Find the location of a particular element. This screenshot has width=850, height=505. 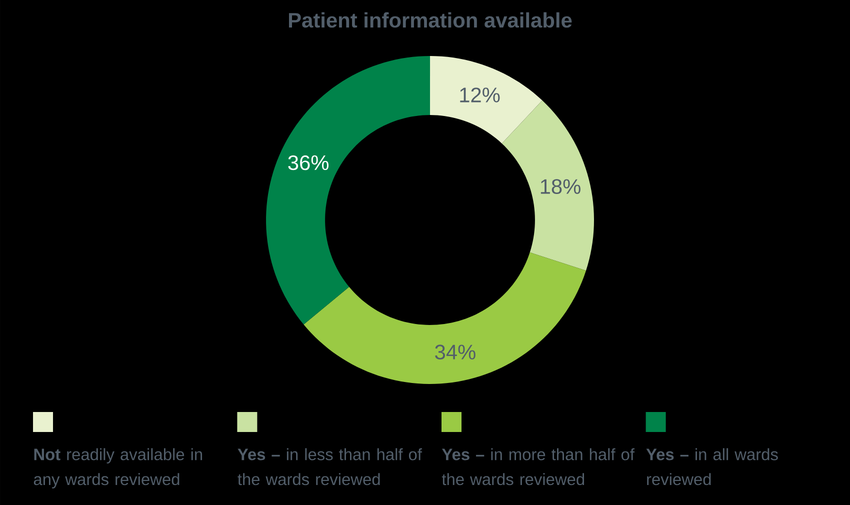

data-label: 18% is located at coordinates (560, 186).